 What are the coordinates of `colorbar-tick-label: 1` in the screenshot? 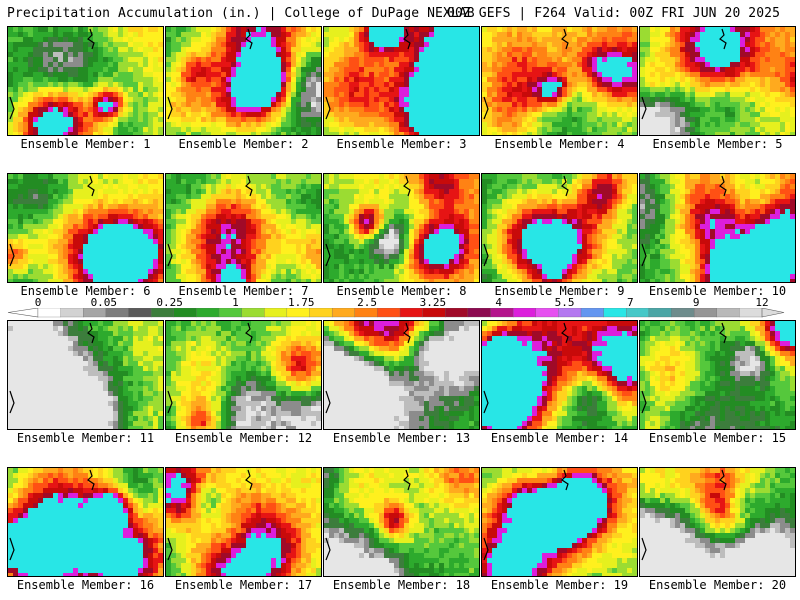 It's located at (235, 302).